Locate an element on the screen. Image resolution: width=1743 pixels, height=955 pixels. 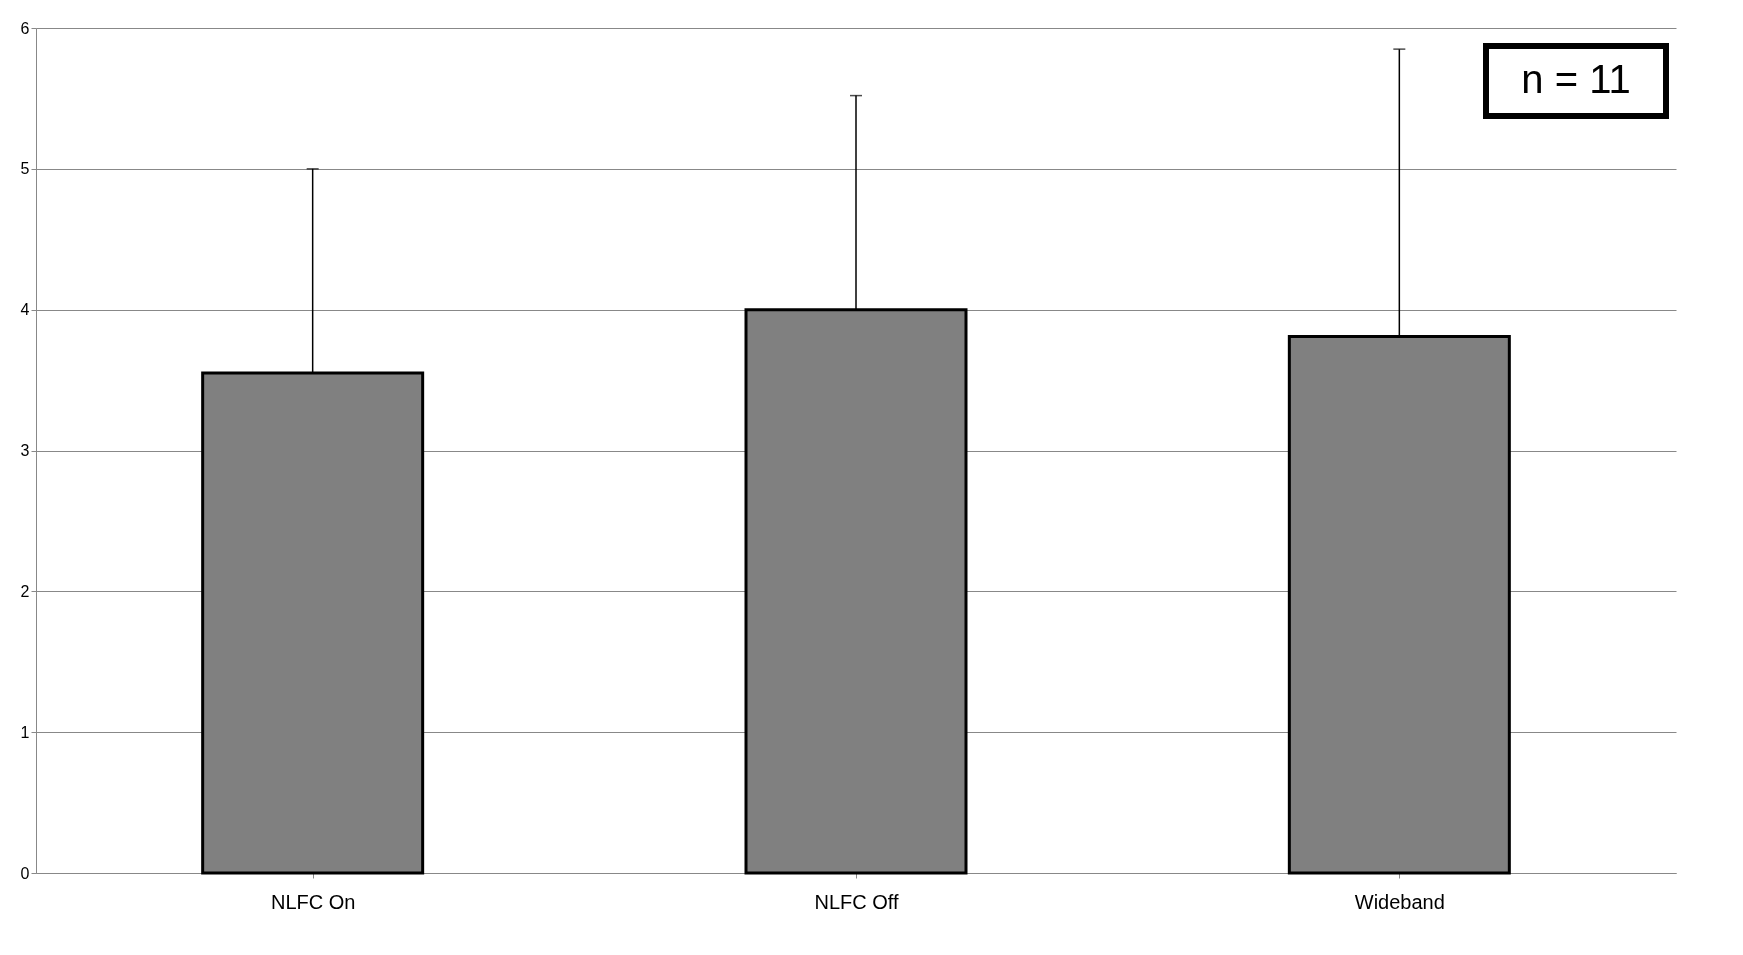
annotation: n = 11 is located at coordinates (1576, 79).